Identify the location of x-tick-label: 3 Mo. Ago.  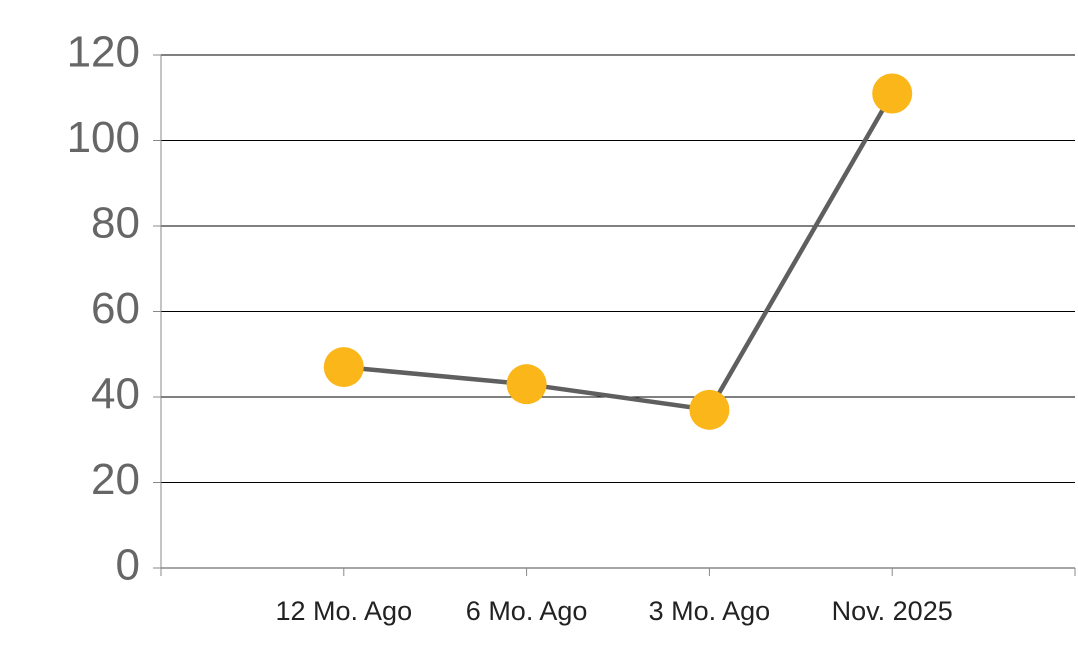
(710, 611).